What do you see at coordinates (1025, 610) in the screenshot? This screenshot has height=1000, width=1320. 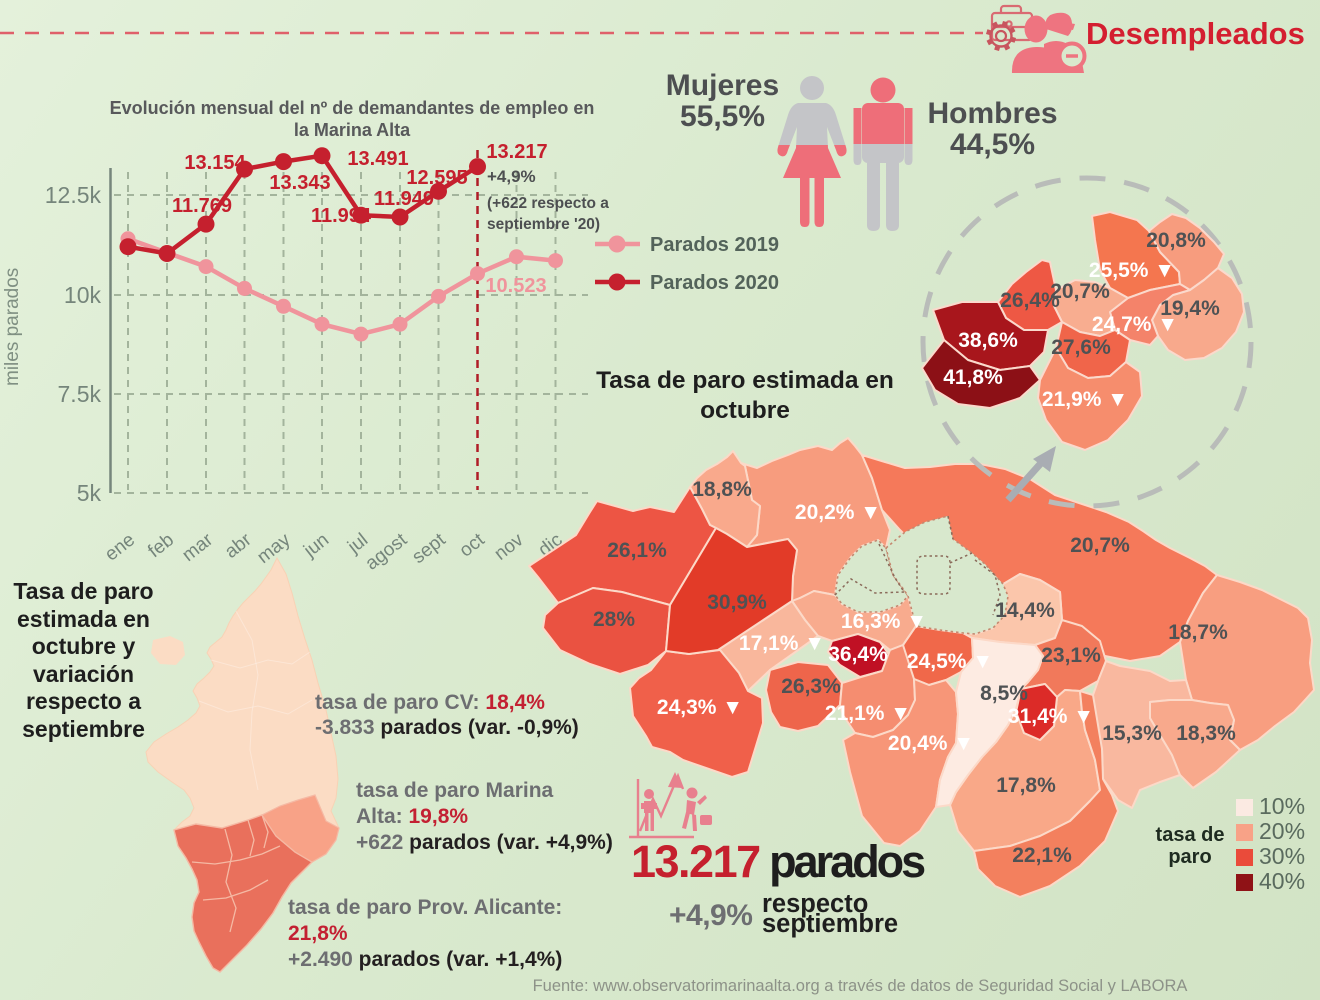 I see `svg-text: 14,4%` at bounding box center [1025, 610].